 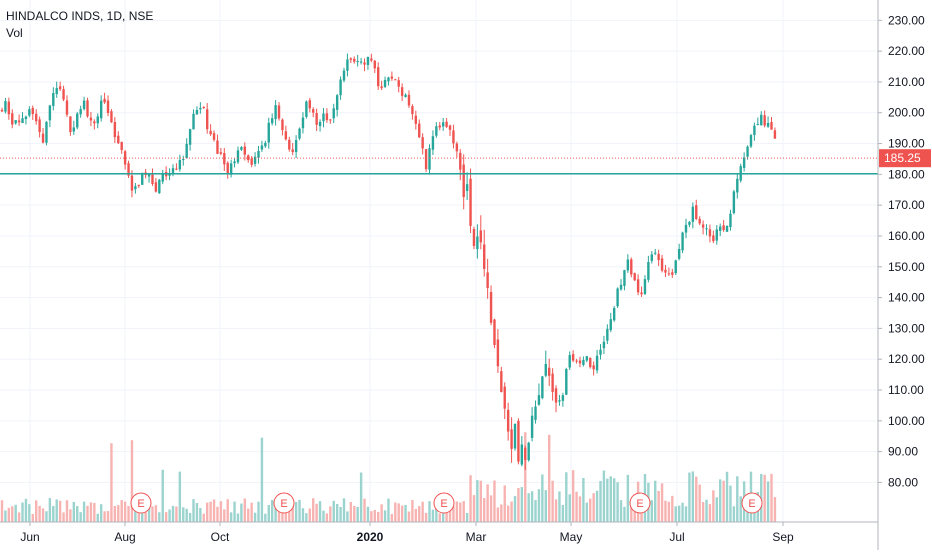 What do you see at coordinates (29, 537) in the screenshot?
I see `x-tick-label: Jun` at bounding box center [29, 537].